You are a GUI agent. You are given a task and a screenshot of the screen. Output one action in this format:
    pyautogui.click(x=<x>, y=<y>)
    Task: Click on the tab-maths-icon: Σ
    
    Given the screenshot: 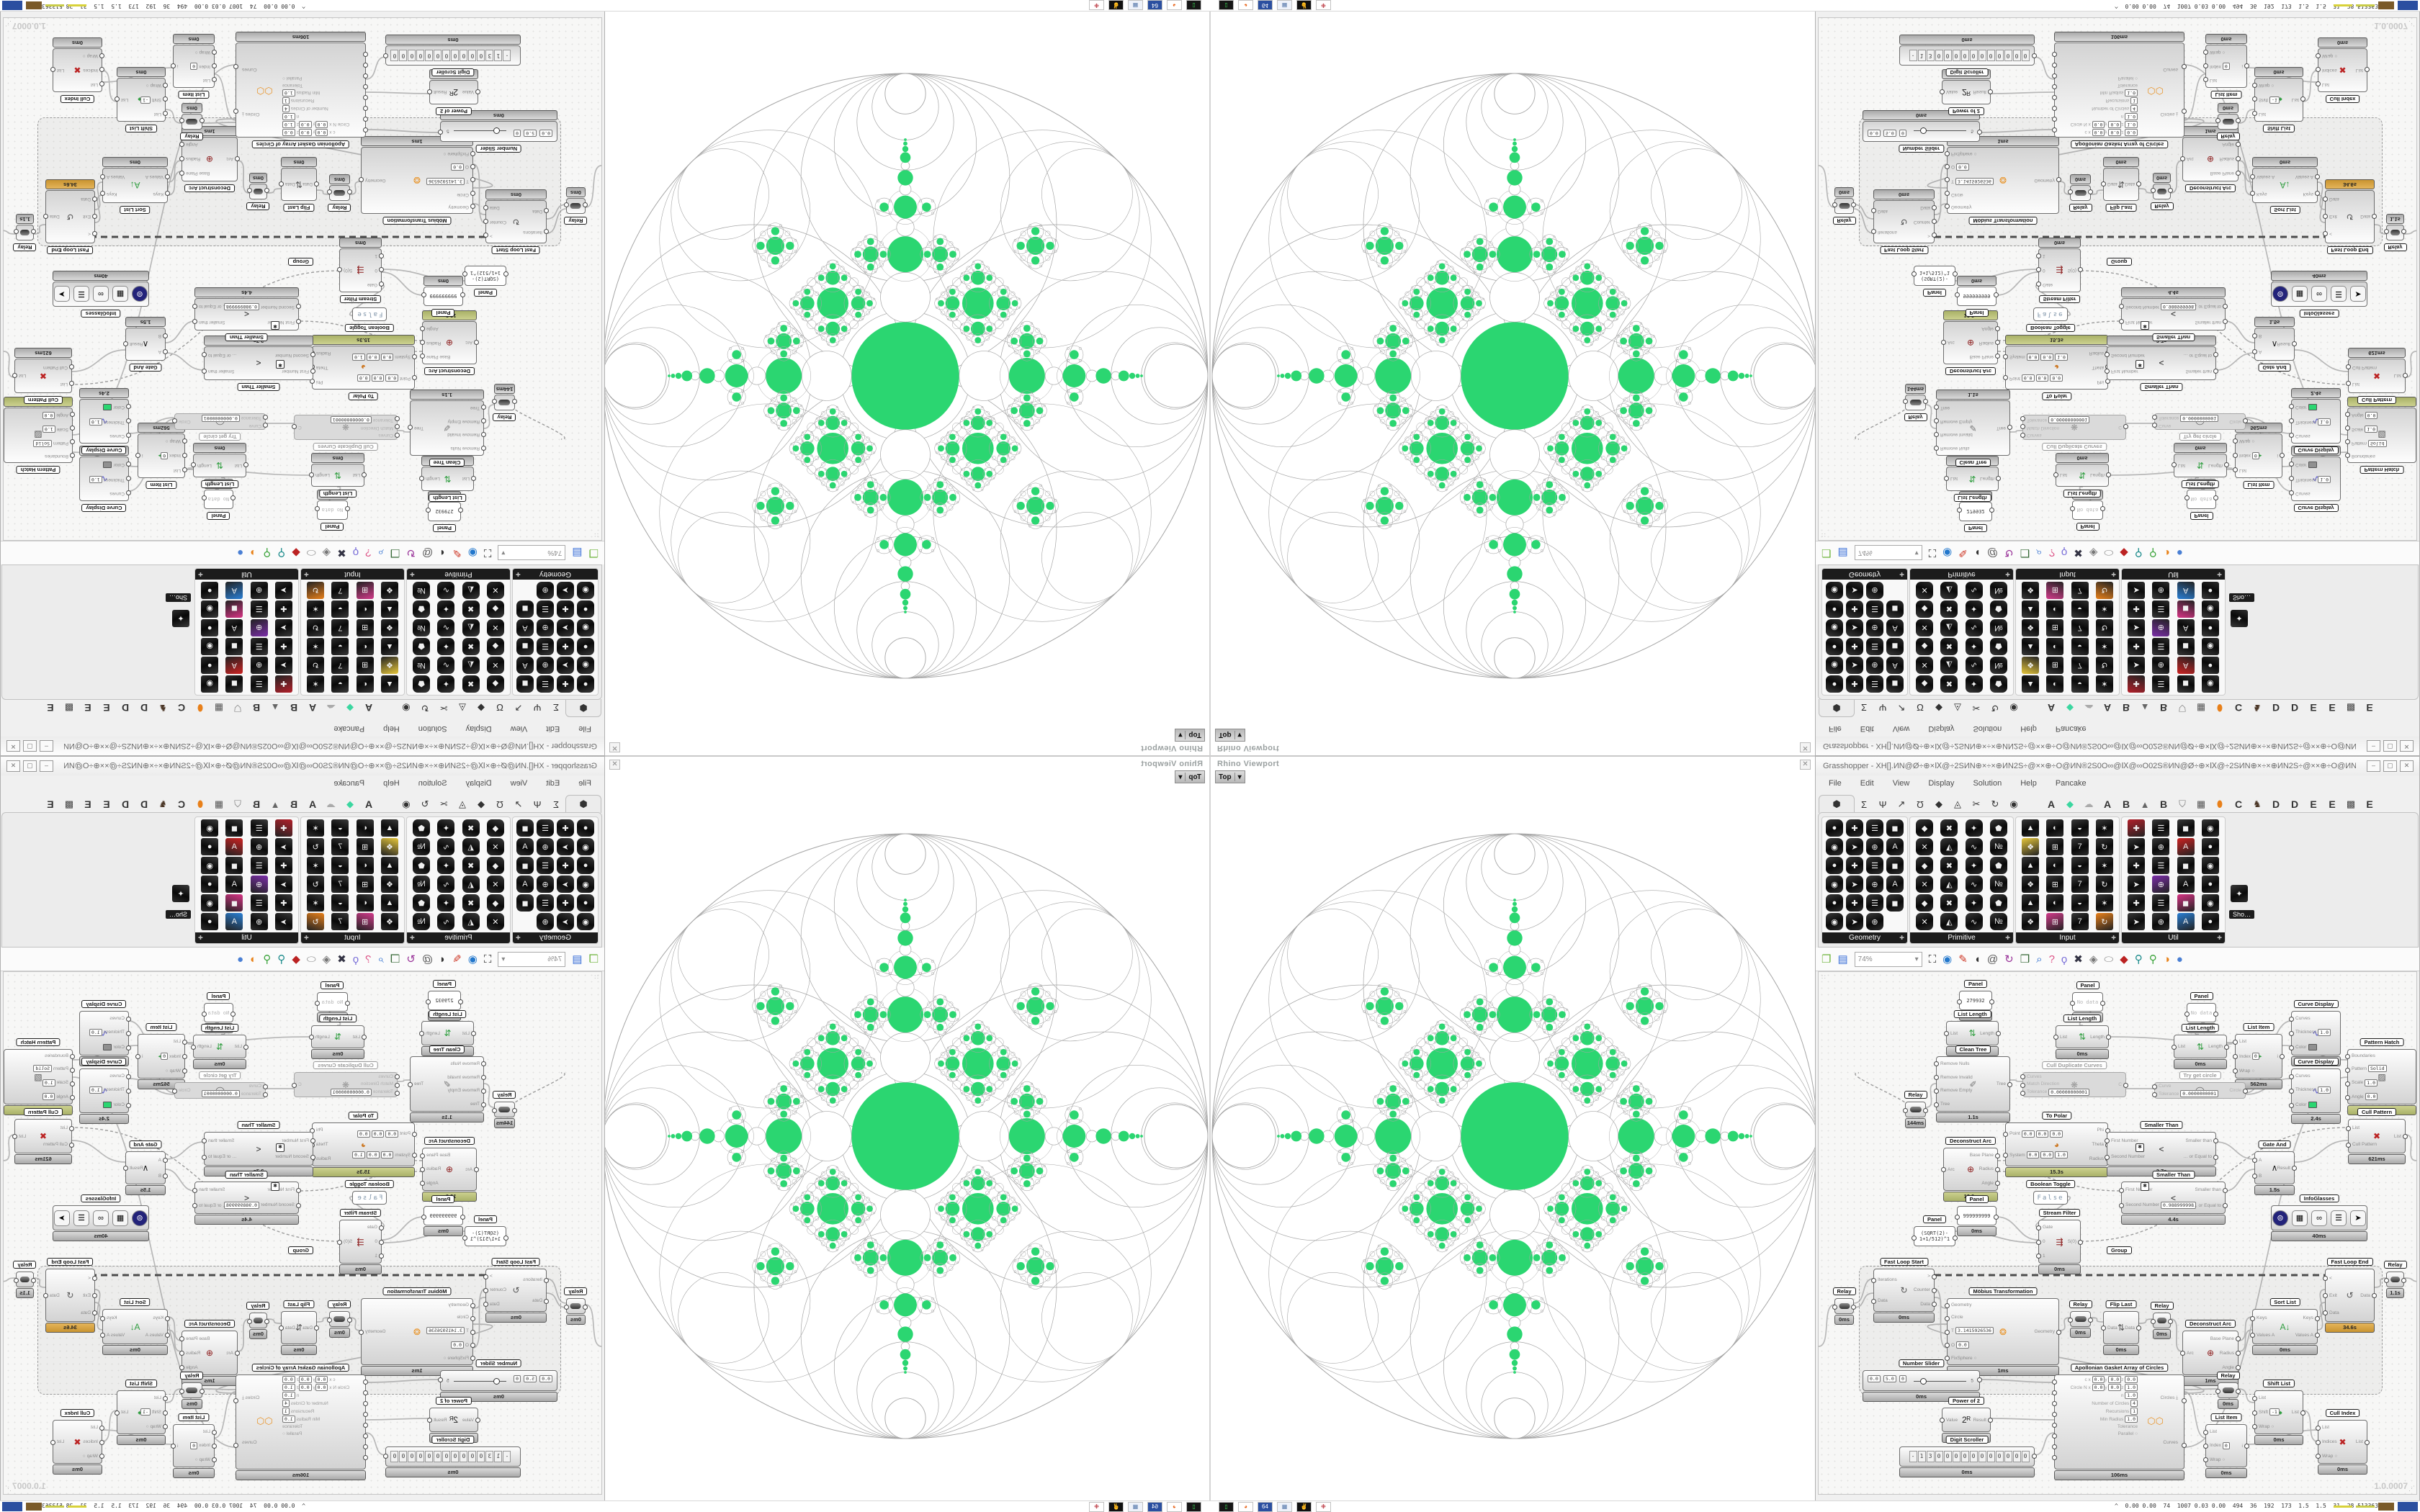 What is the action you would take?
    pyautogui.click(x=556, y=804)
    